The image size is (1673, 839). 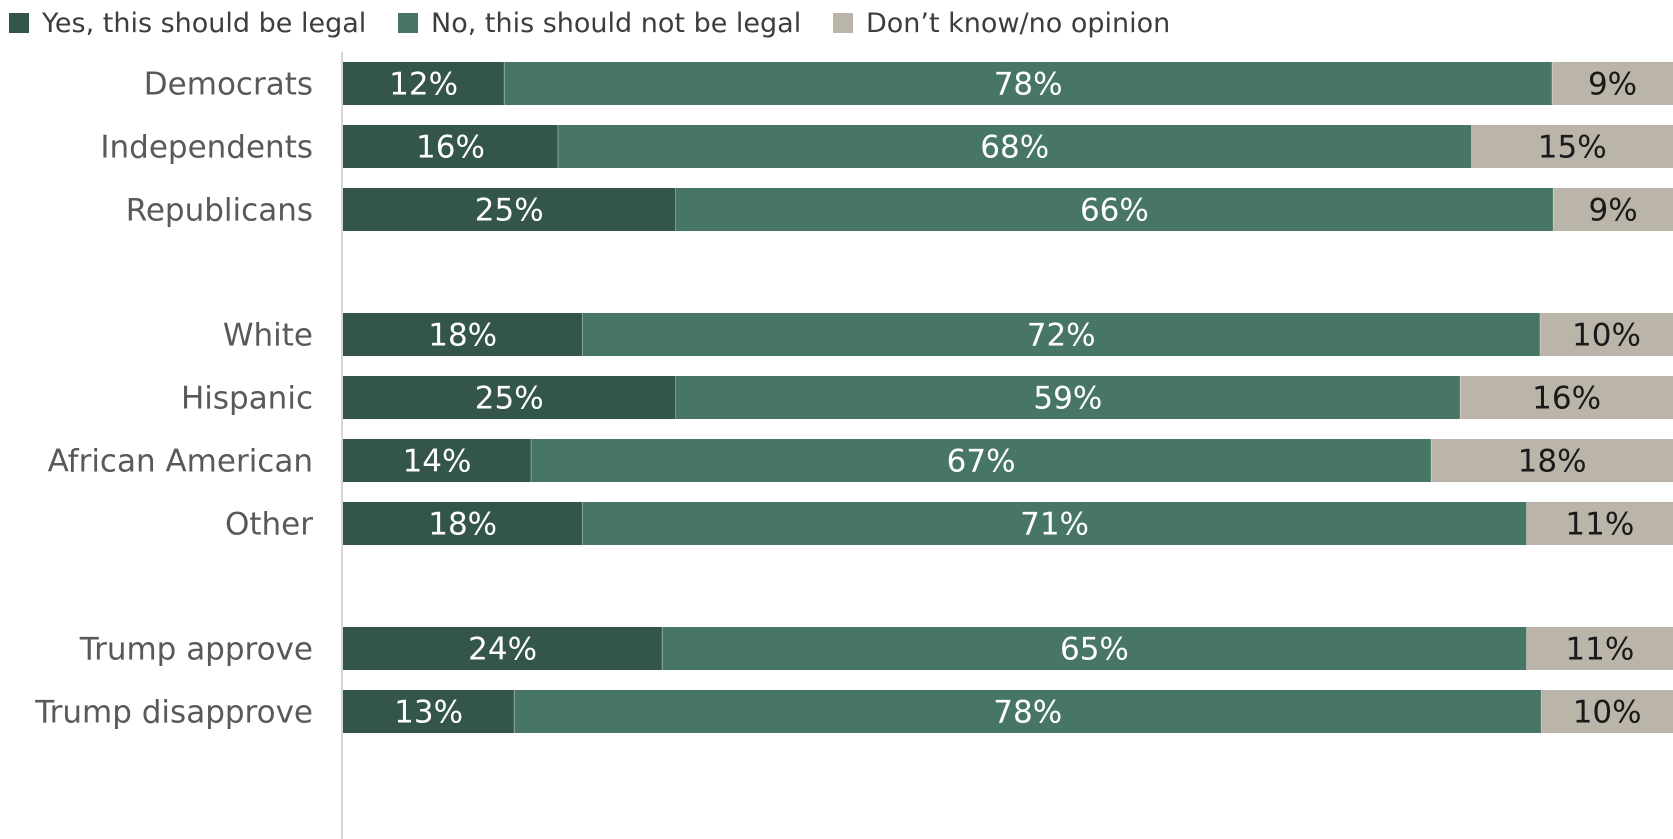 I want to click on data-label-independents-yes-this-should-be-legal: 16%, so click(x=450, y=148).